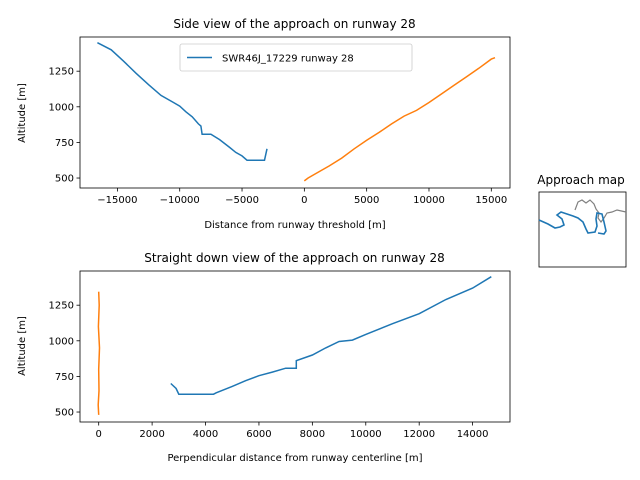  Describe the element at coordinates (61, 72) in the screenshot. I see `side-view-ytick-label: 1250` at that location.